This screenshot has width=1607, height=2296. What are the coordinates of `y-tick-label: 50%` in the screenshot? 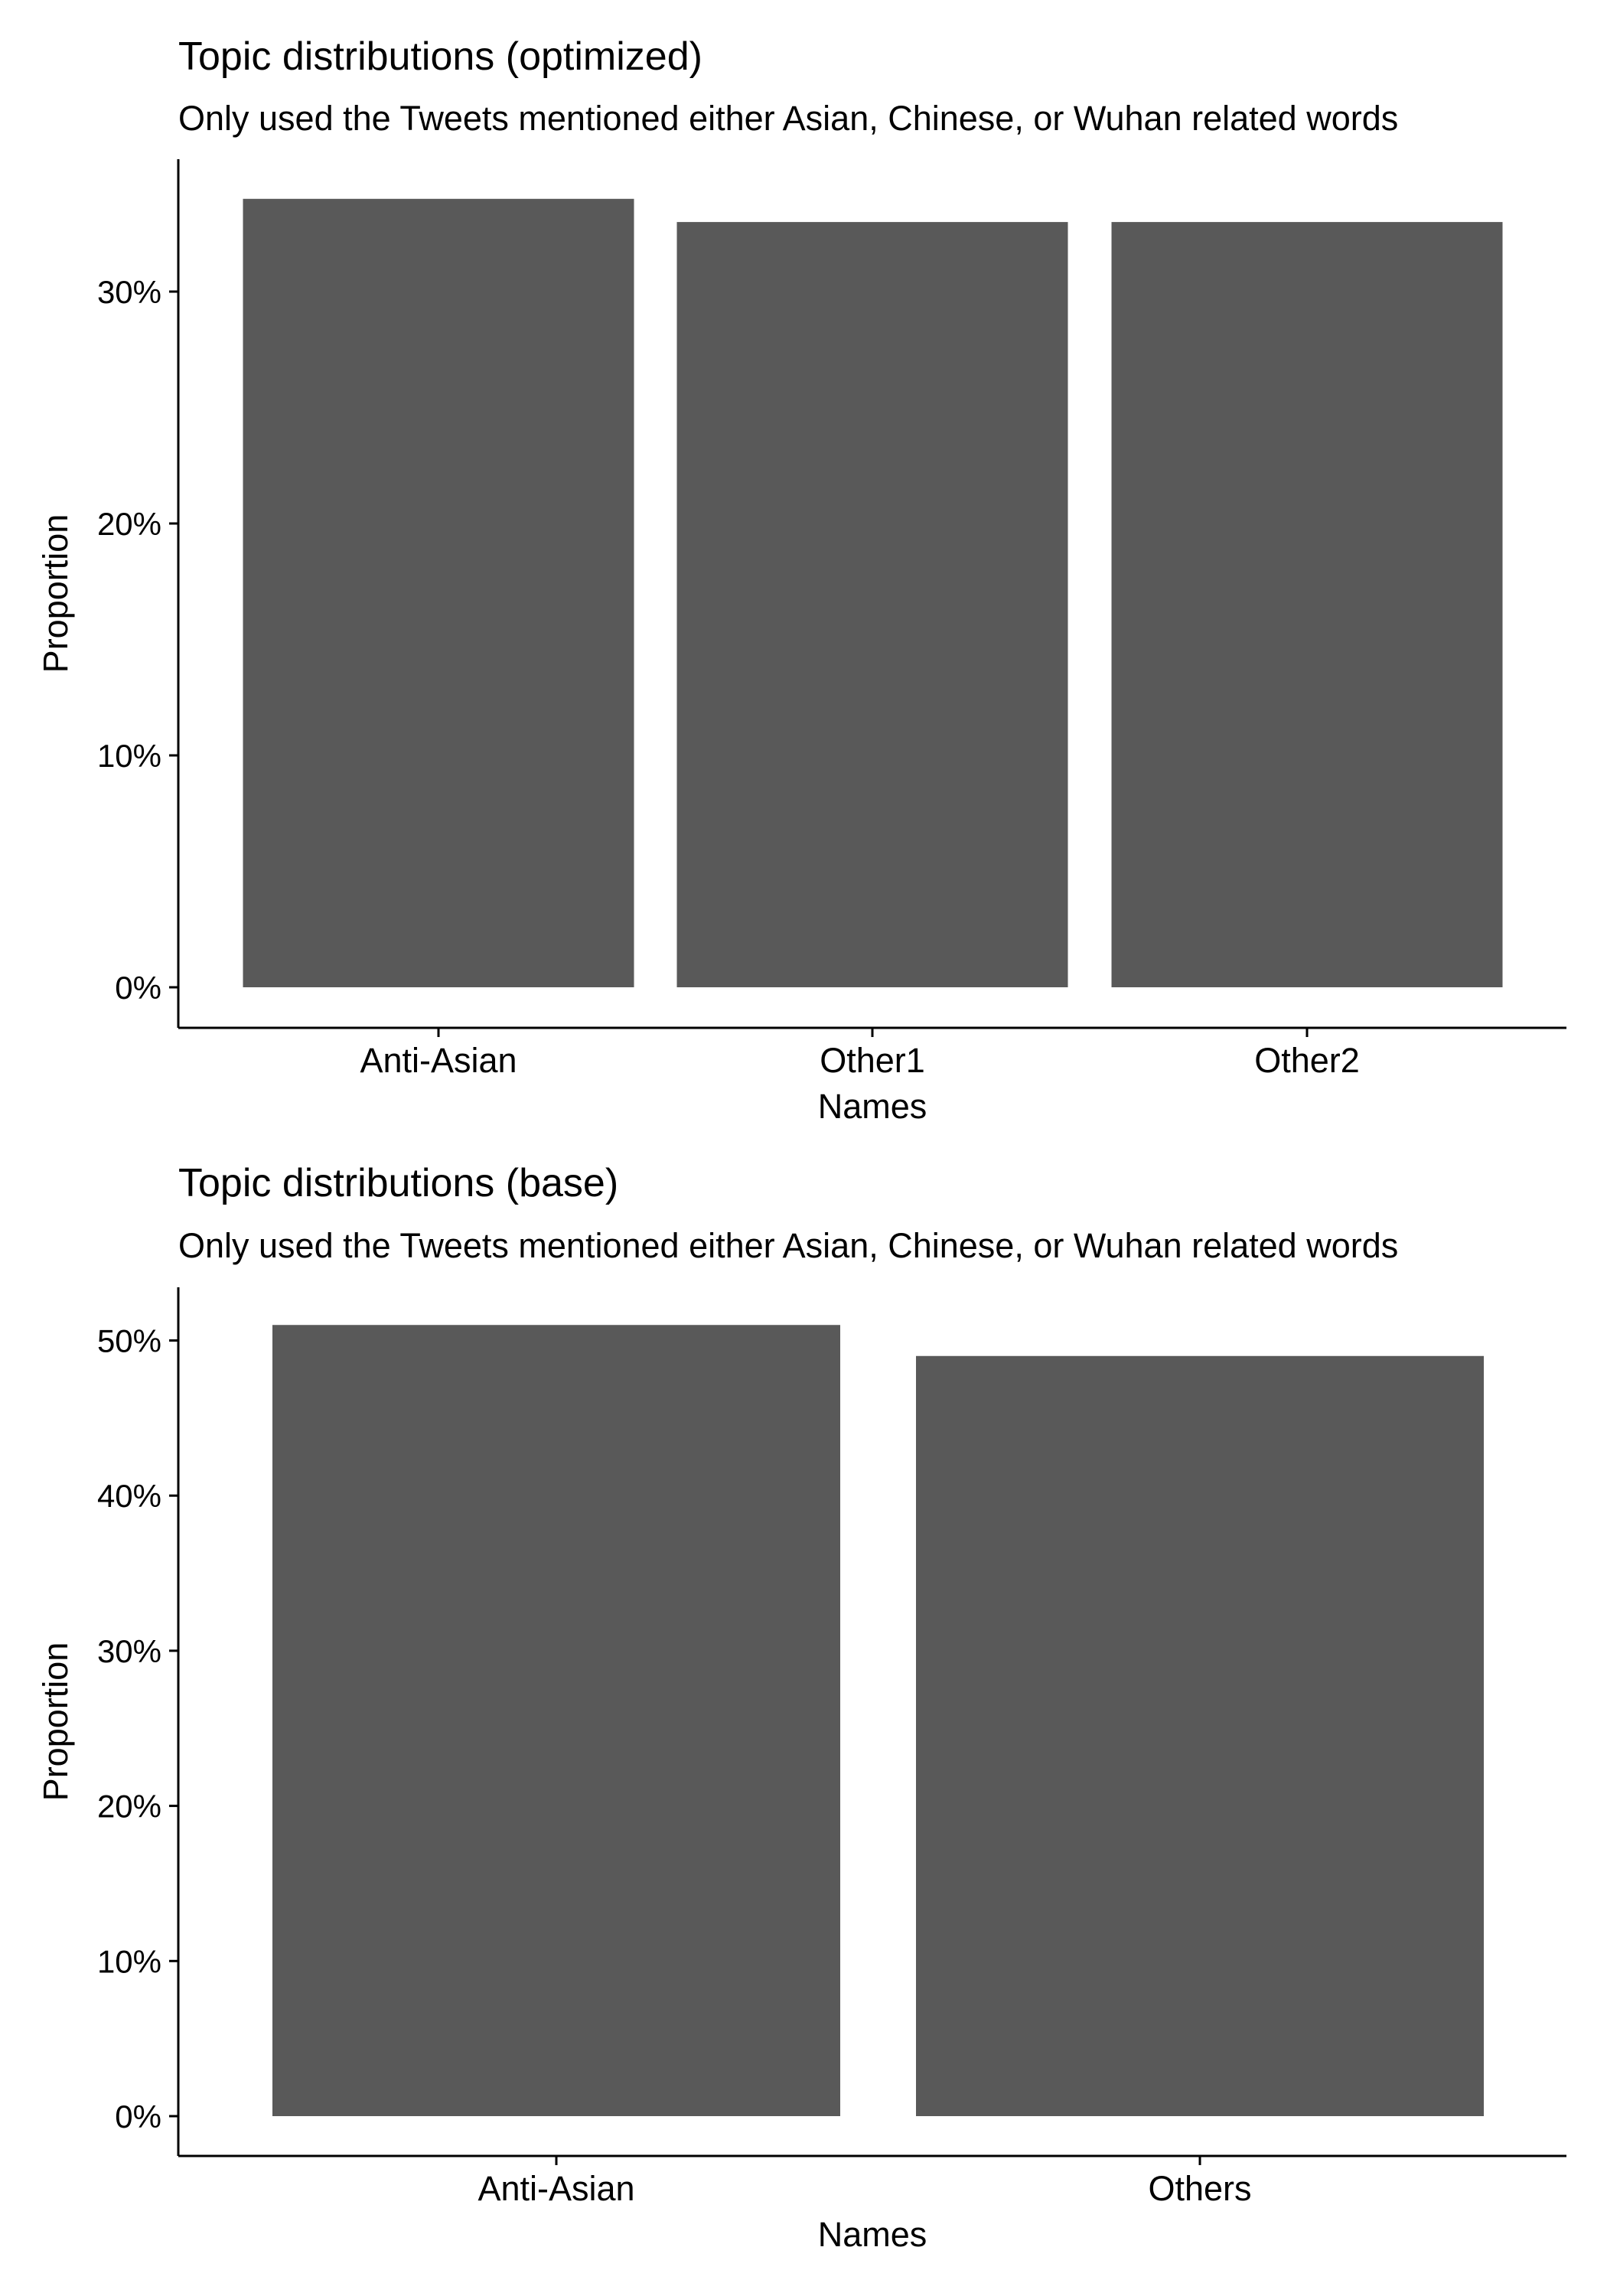 It's located at (129, 1341).